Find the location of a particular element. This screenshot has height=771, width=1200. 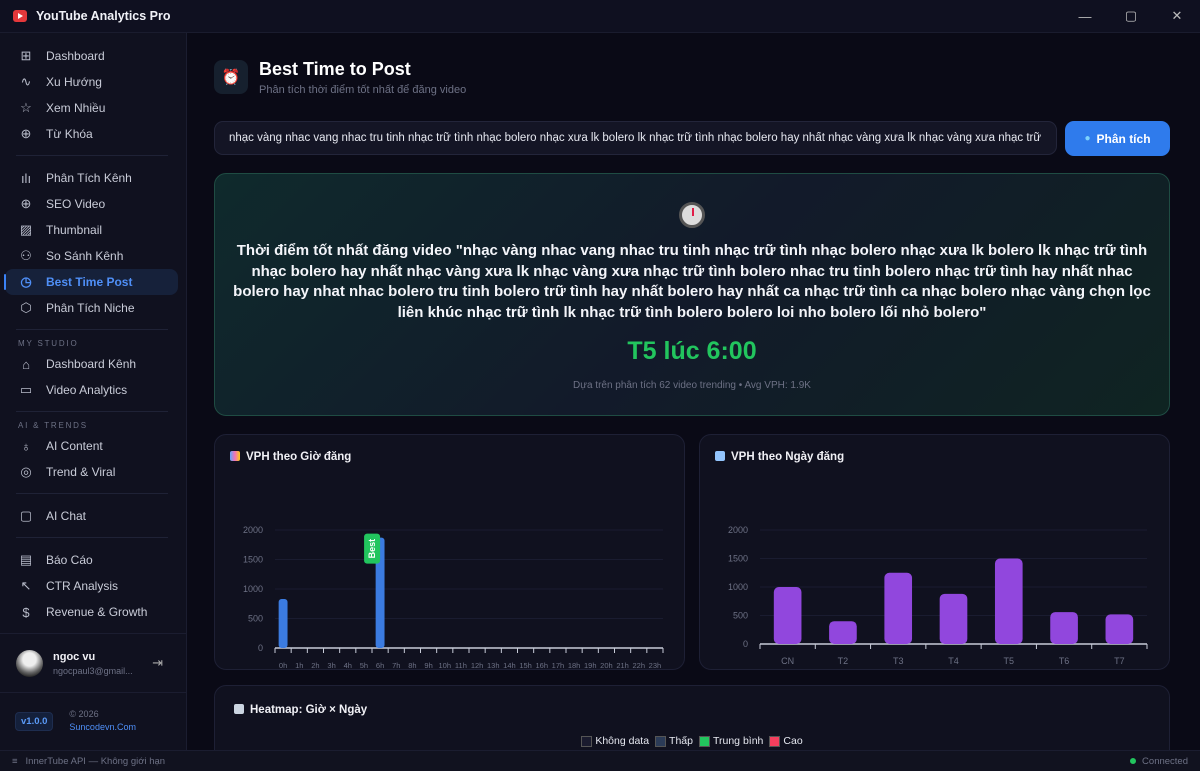

sidebar-item-xem-nhi-u: ☆ Xem Nhiều is located at coordinates (91, 108).